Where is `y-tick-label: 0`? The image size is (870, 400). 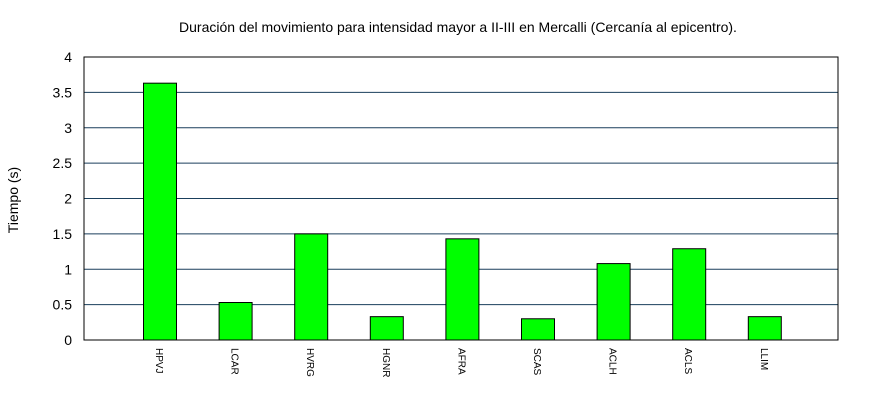
y-tick-label: 0 is located at coordinates (68, 340).